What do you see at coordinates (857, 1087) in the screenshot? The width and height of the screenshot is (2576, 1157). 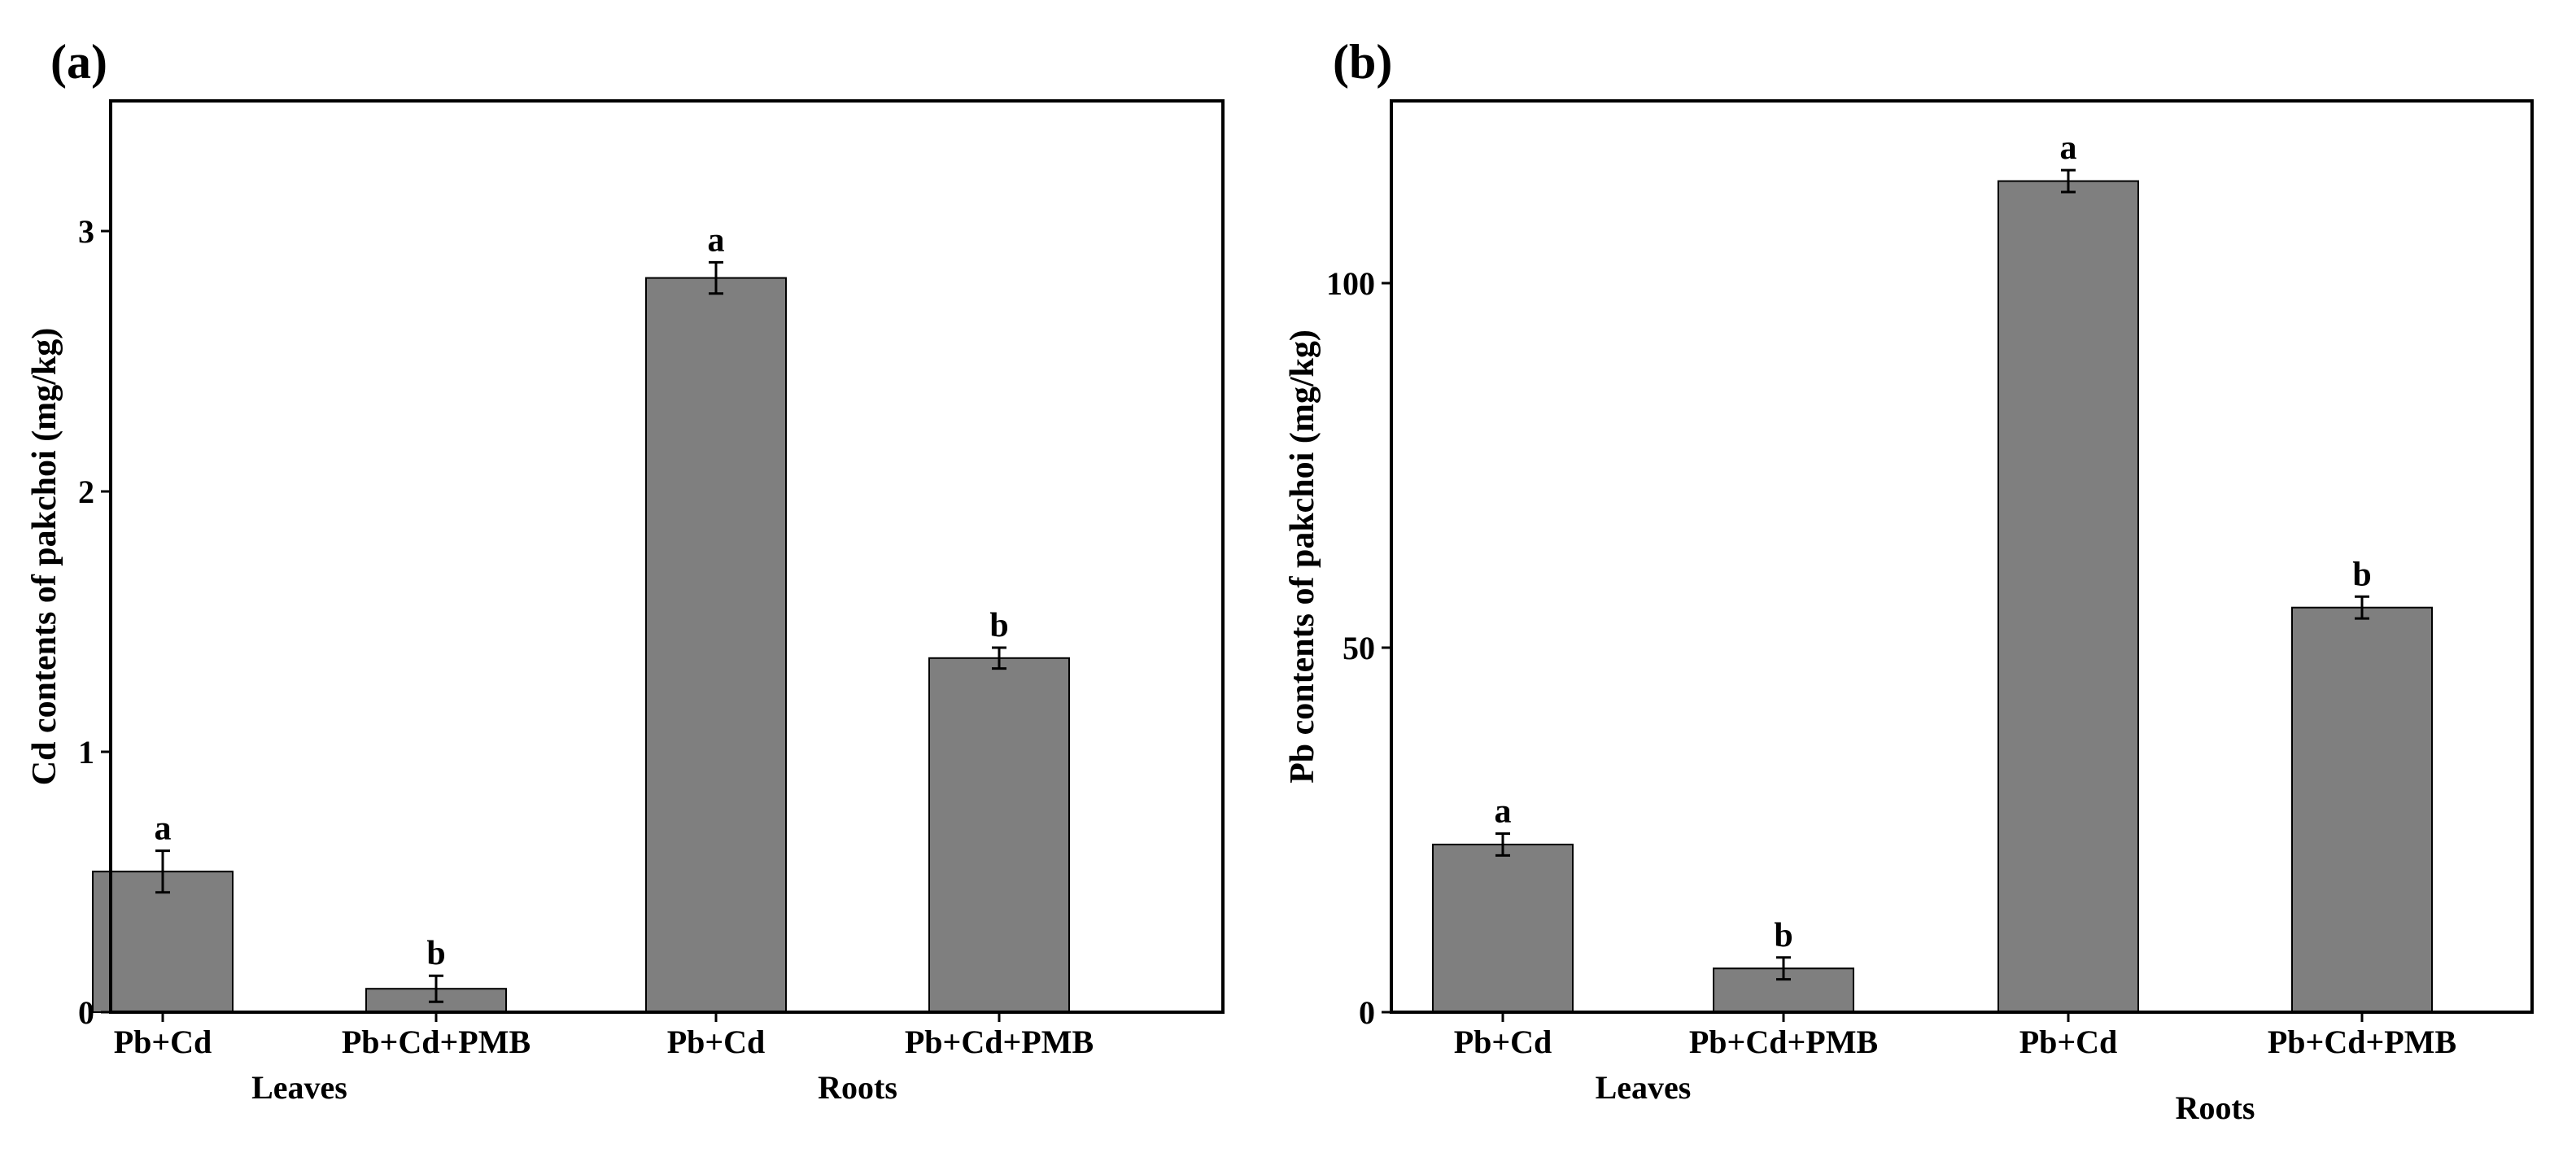 I see `group-label-roots-a: Roots` at bounding box center [857, 1087].